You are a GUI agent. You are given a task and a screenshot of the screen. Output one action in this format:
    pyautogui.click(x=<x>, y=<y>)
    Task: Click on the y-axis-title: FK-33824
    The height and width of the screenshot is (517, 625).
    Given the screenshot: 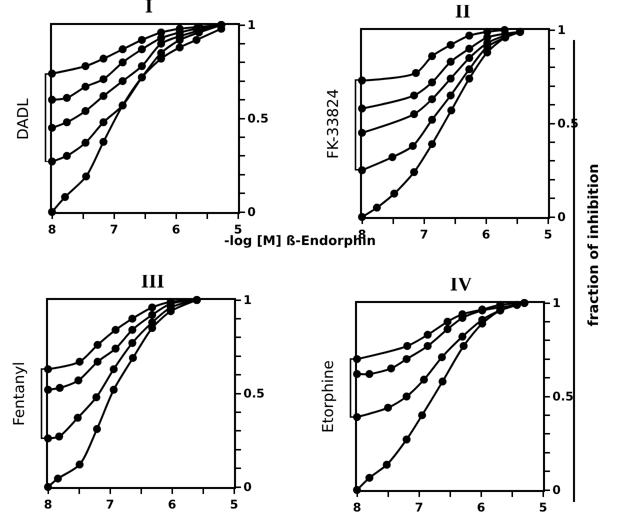 What is the action you would take?
    pyautogui.click(x=333, y=123)
    